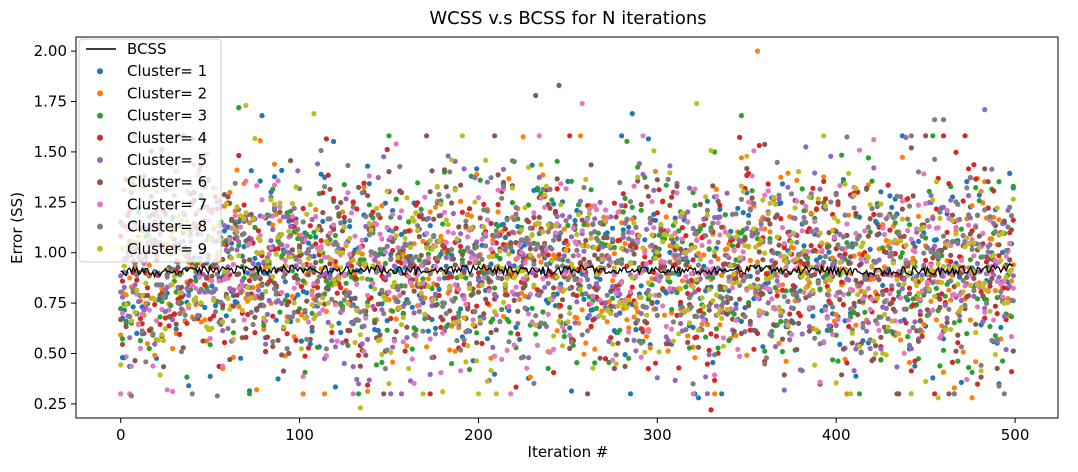 This screenshot has height=472, width=1078. I want to click on y-tick-label: 2.00, so click(50, 51).